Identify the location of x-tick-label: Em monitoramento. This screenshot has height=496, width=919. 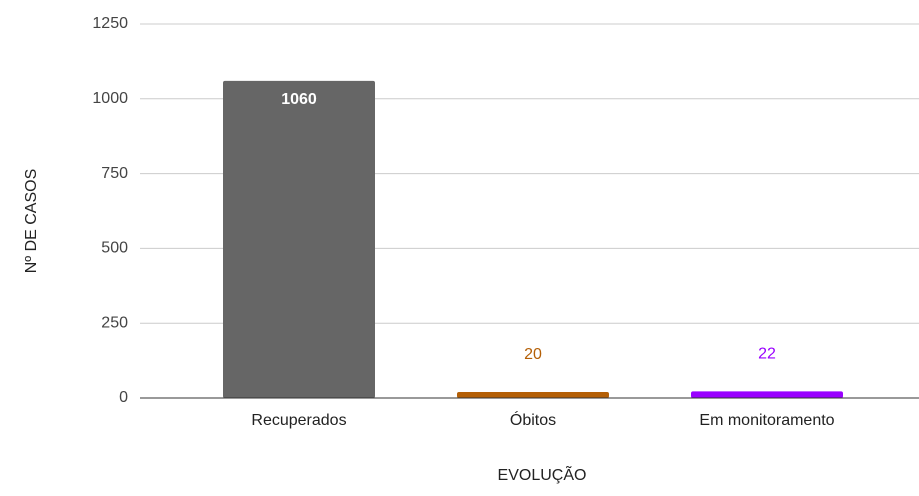
(766, 420).